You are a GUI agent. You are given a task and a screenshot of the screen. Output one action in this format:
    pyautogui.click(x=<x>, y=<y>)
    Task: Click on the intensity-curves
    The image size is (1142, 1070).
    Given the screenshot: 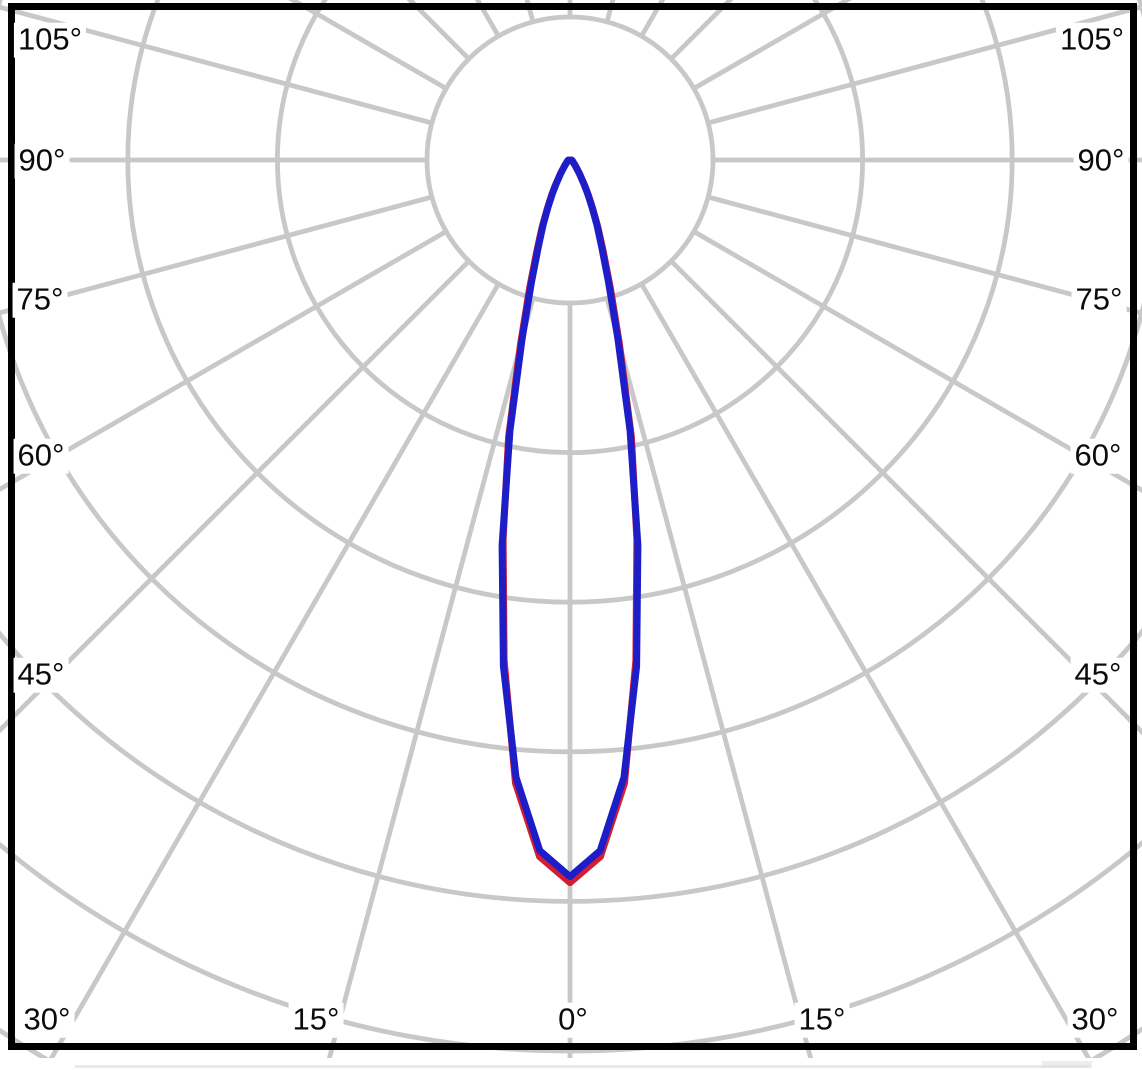 What is the action you would take?
    pyautogui.click(x=570, y=521)
    